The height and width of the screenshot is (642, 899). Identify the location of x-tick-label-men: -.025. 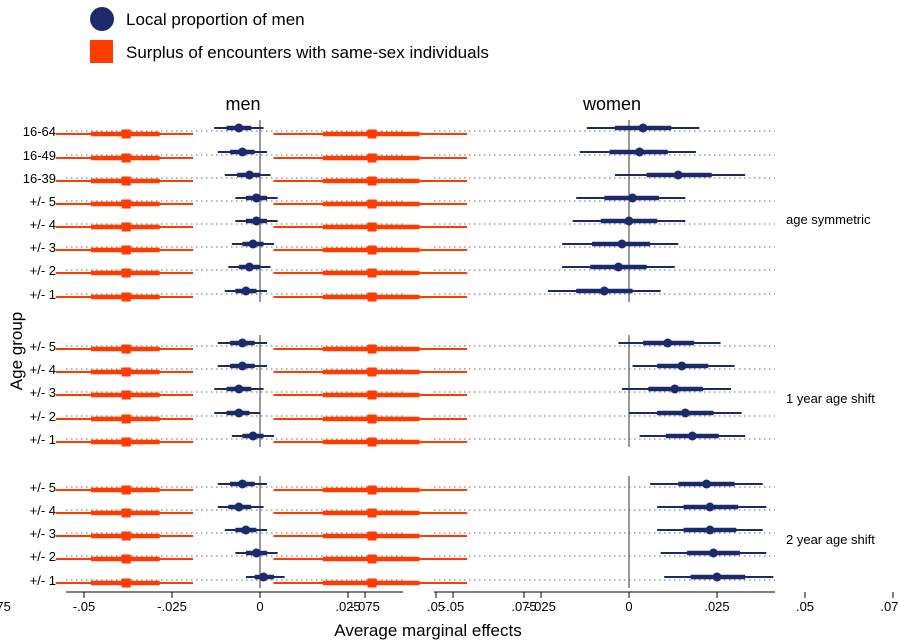
(172, 606).